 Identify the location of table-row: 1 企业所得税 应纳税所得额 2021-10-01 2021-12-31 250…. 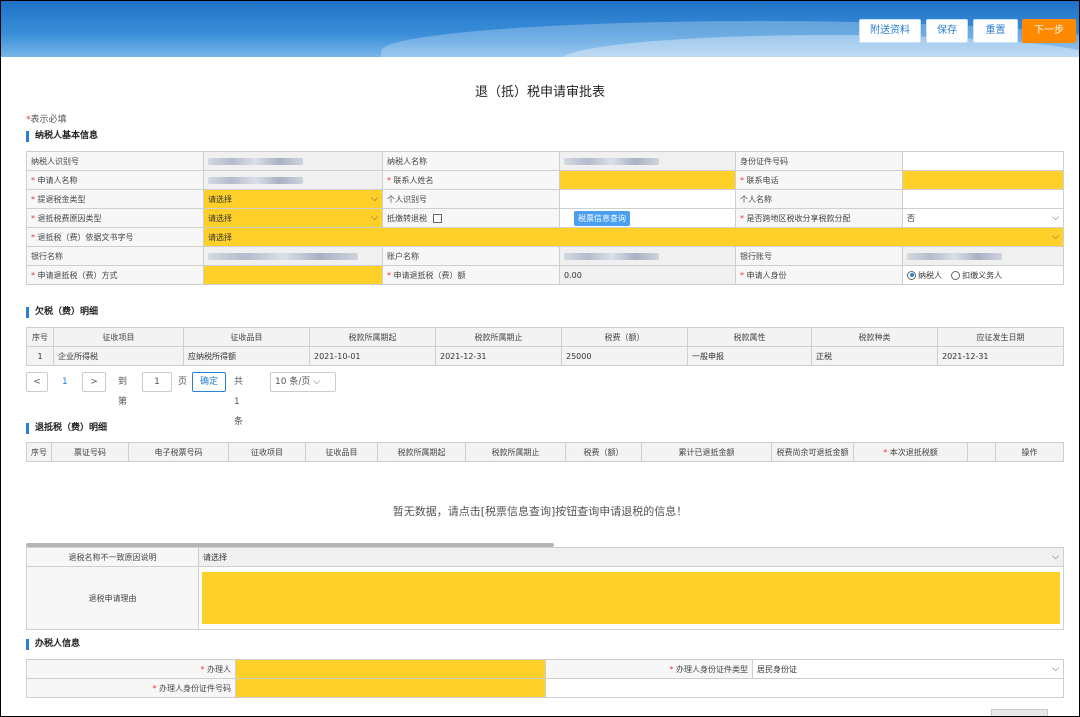
(545, 356).